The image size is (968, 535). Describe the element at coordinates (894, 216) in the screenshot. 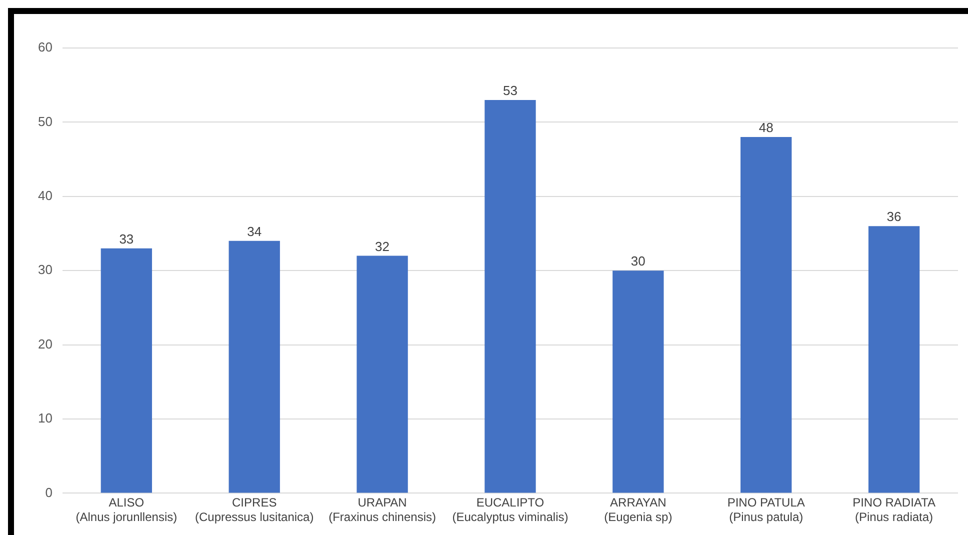

I see `data-label: 36` at that location.